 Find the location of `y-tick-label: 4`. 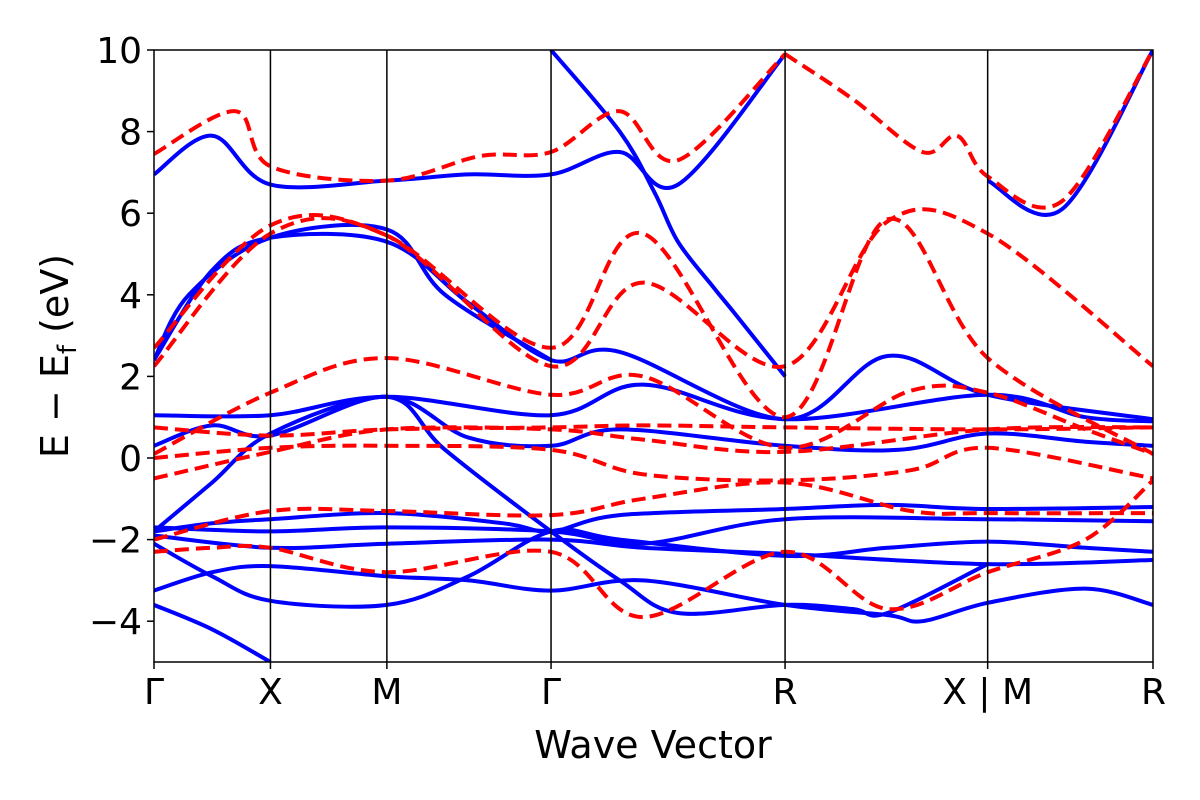

y-tick-label: 4 is located at coordinates (130, 296).